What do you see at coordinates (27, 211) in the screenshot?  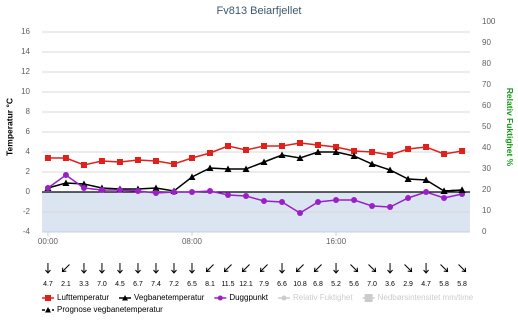 I see `y-tick-label: -2` at bounding box center [27, 211].